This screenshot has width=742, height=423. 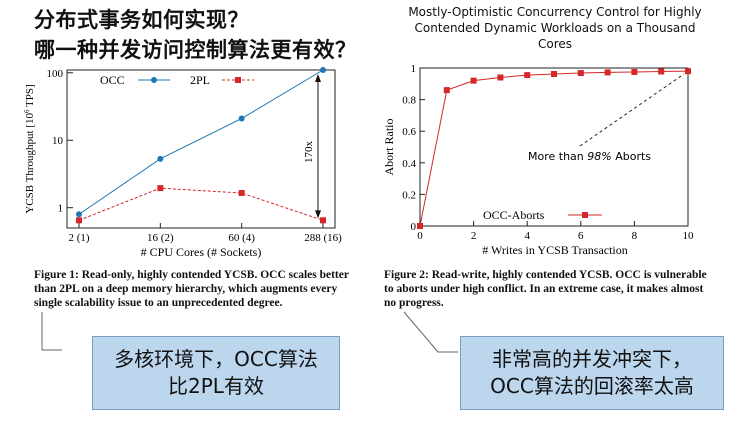 I want to click on chart2-ytick-label: 0.6, so click(x=409, y=132).